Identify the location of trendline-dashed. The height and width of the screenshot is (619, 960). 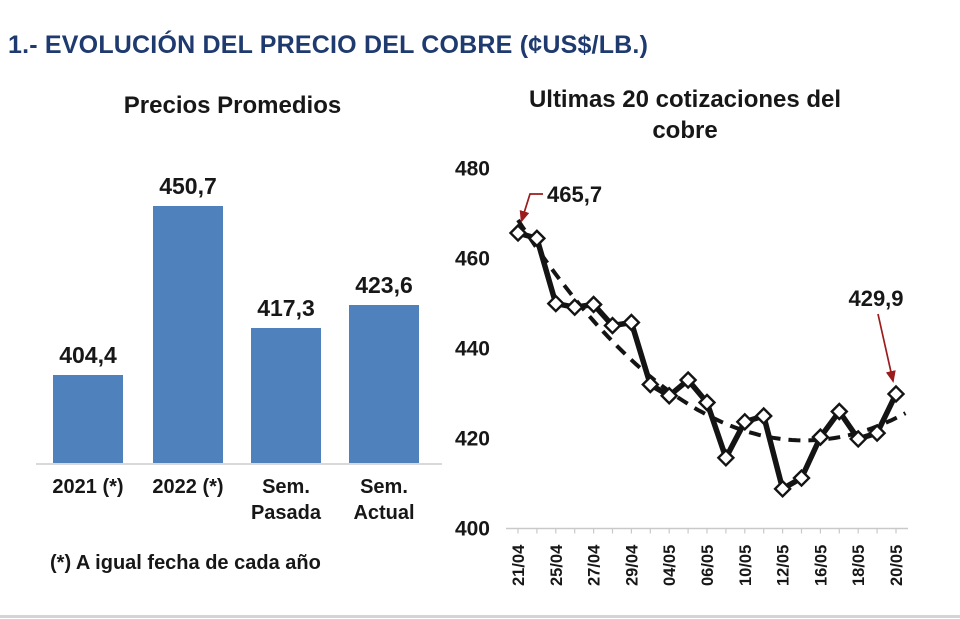
(711, 330).